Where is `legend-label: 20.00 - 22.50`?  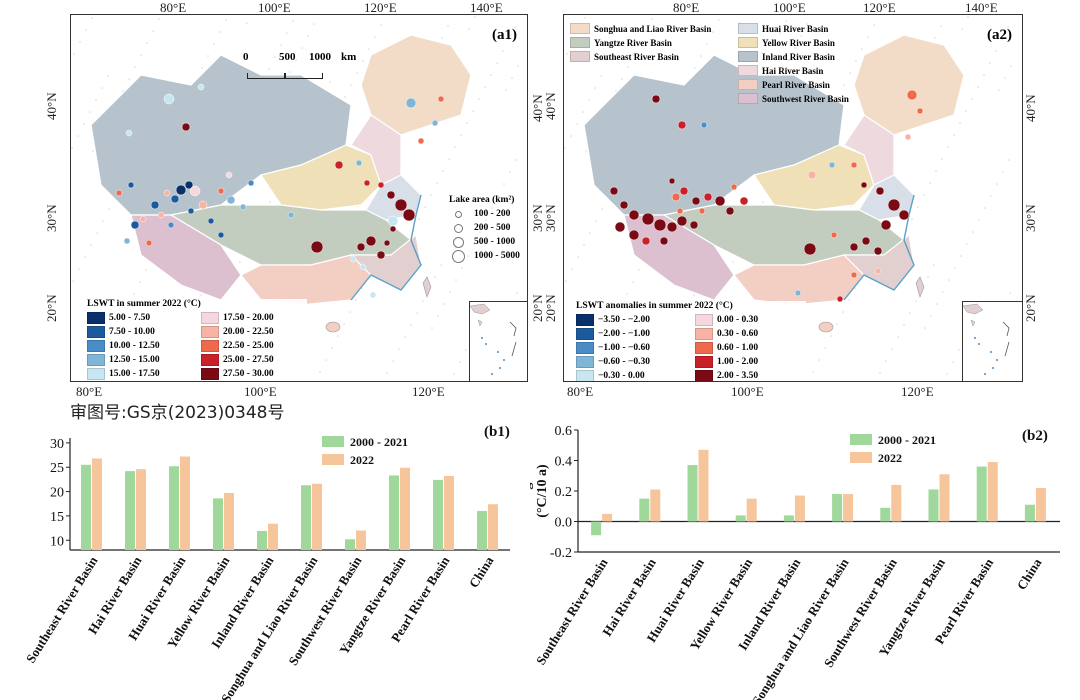 legend-label: 20.00 - 22.50 is located at coordinates (248, 332).